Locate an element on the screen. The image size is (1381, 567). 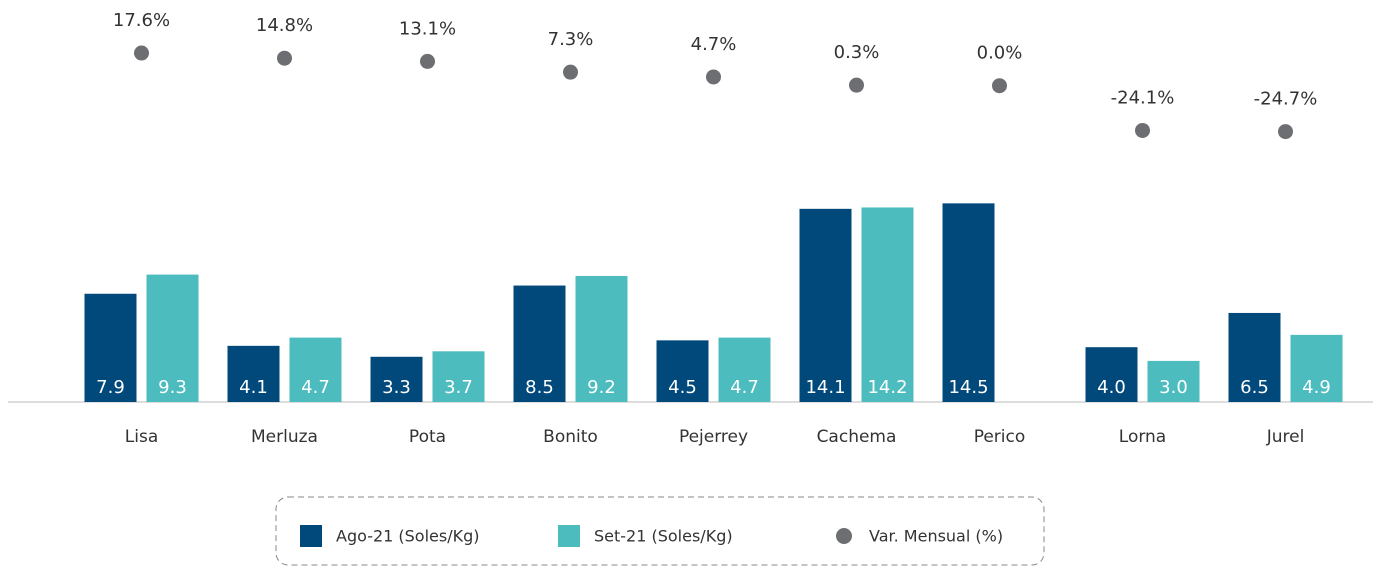
x-tick-label: Pota is located at coordinates (427, 437).